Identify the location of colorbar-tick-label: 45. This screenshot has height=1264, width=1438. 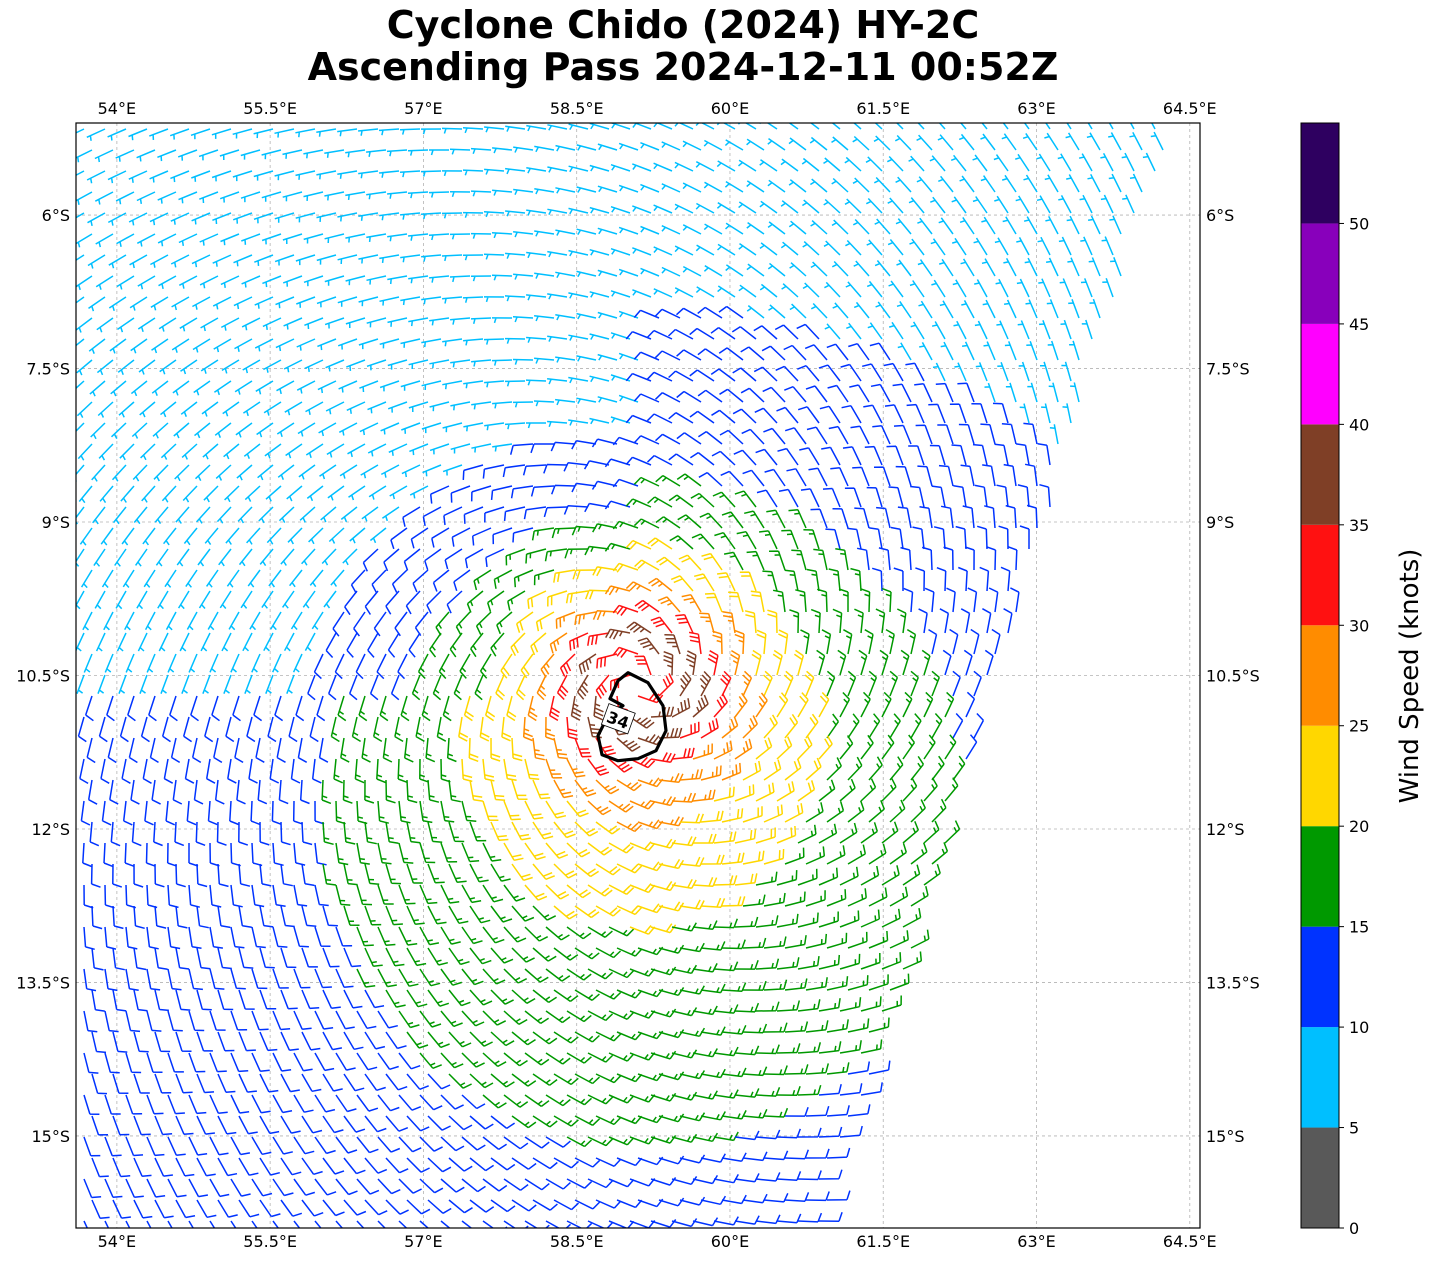
(1359, 324).